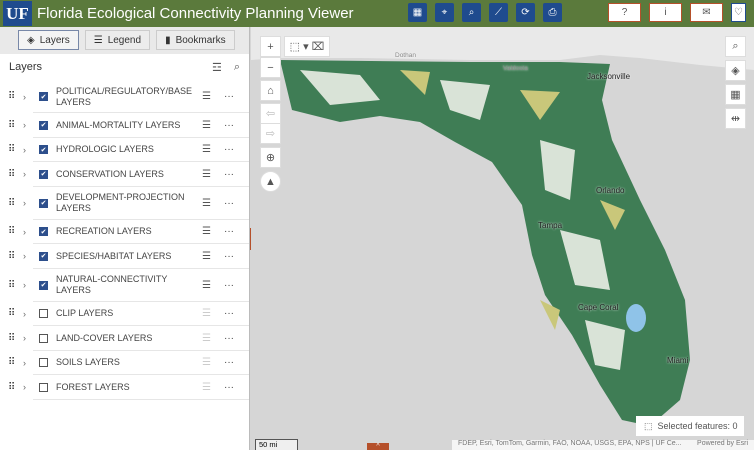 The height and width of the screenshot is (450, 754). Describe the element at coordinates (270, 113) in the screenshot. I see `previous-extent-button: ⇦` at that location.